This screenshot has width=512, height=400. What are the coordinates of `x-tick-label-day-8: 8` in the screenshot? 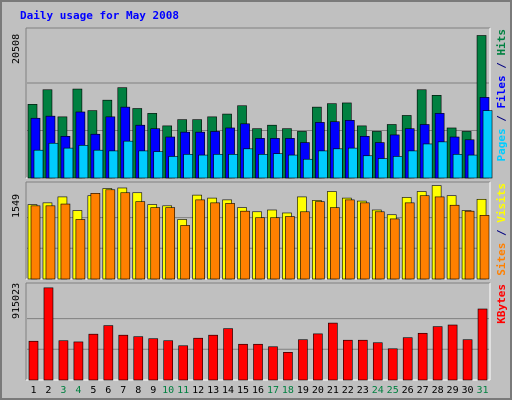 It's located at (138, 390).